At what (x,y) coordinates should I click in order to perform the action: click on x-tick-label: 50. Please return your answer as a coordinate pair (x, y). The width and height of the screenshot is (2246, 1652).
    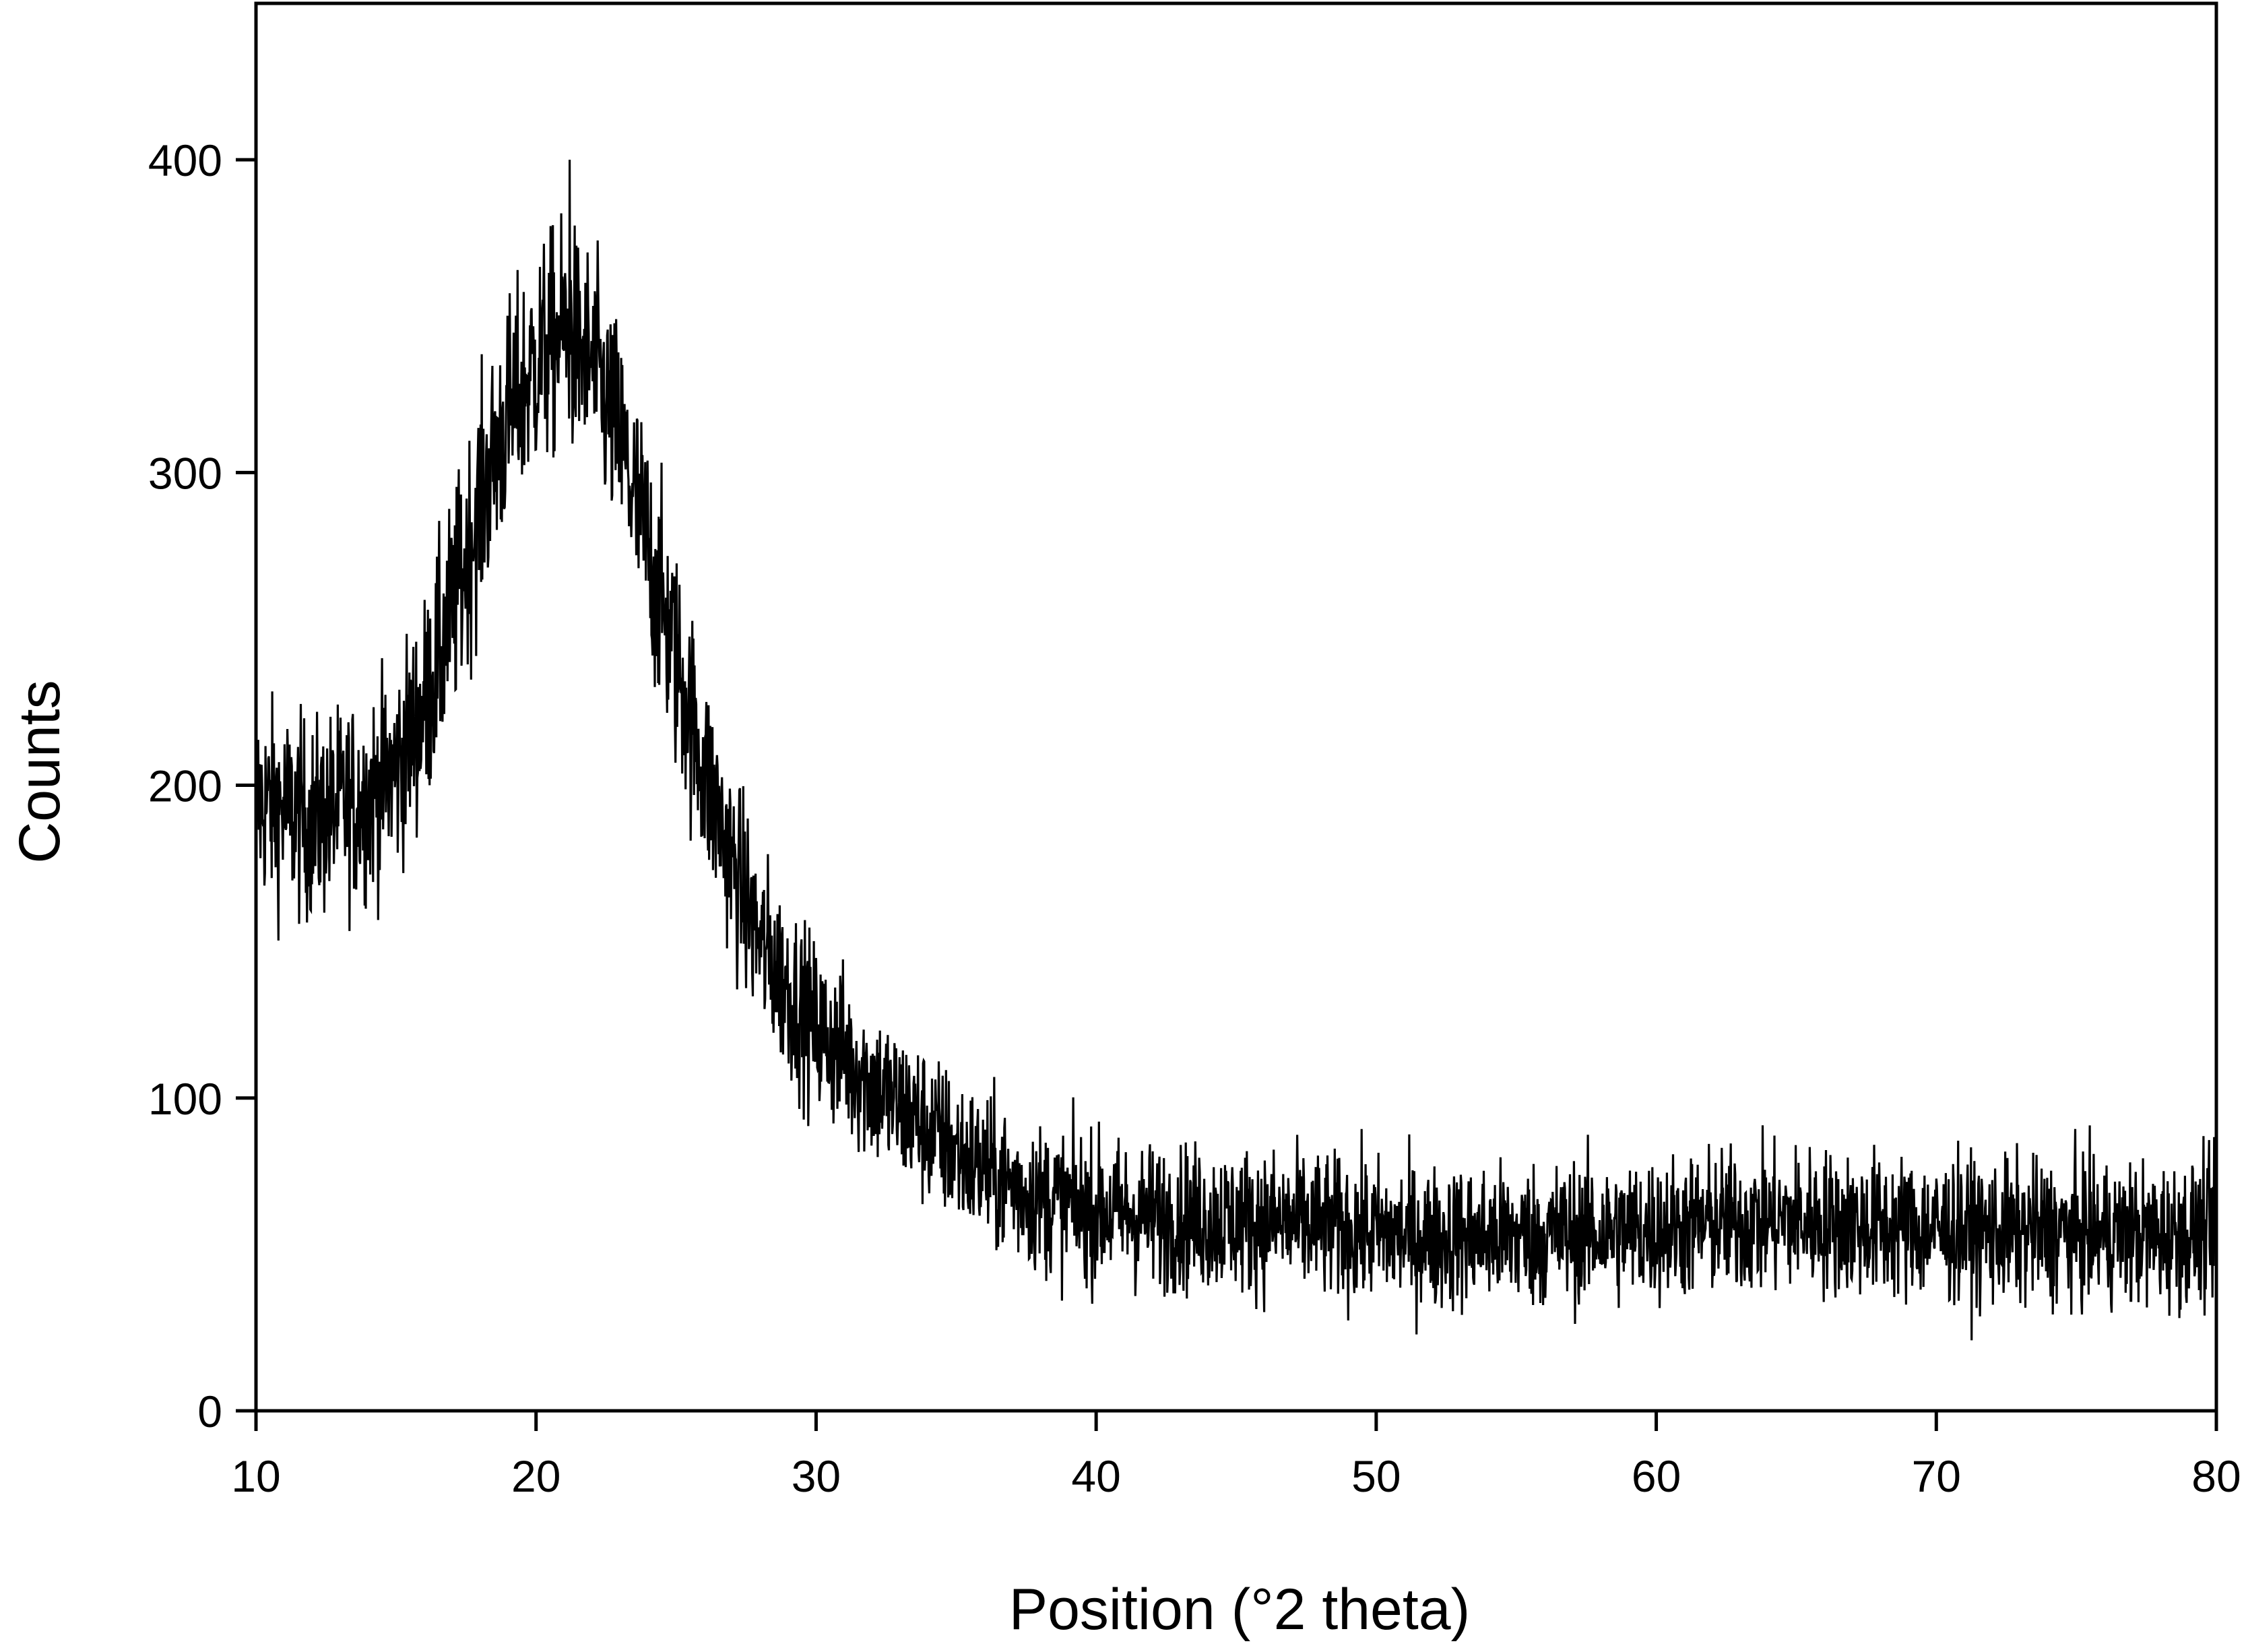
    Looking at the image, I should click on (1376, 1476).